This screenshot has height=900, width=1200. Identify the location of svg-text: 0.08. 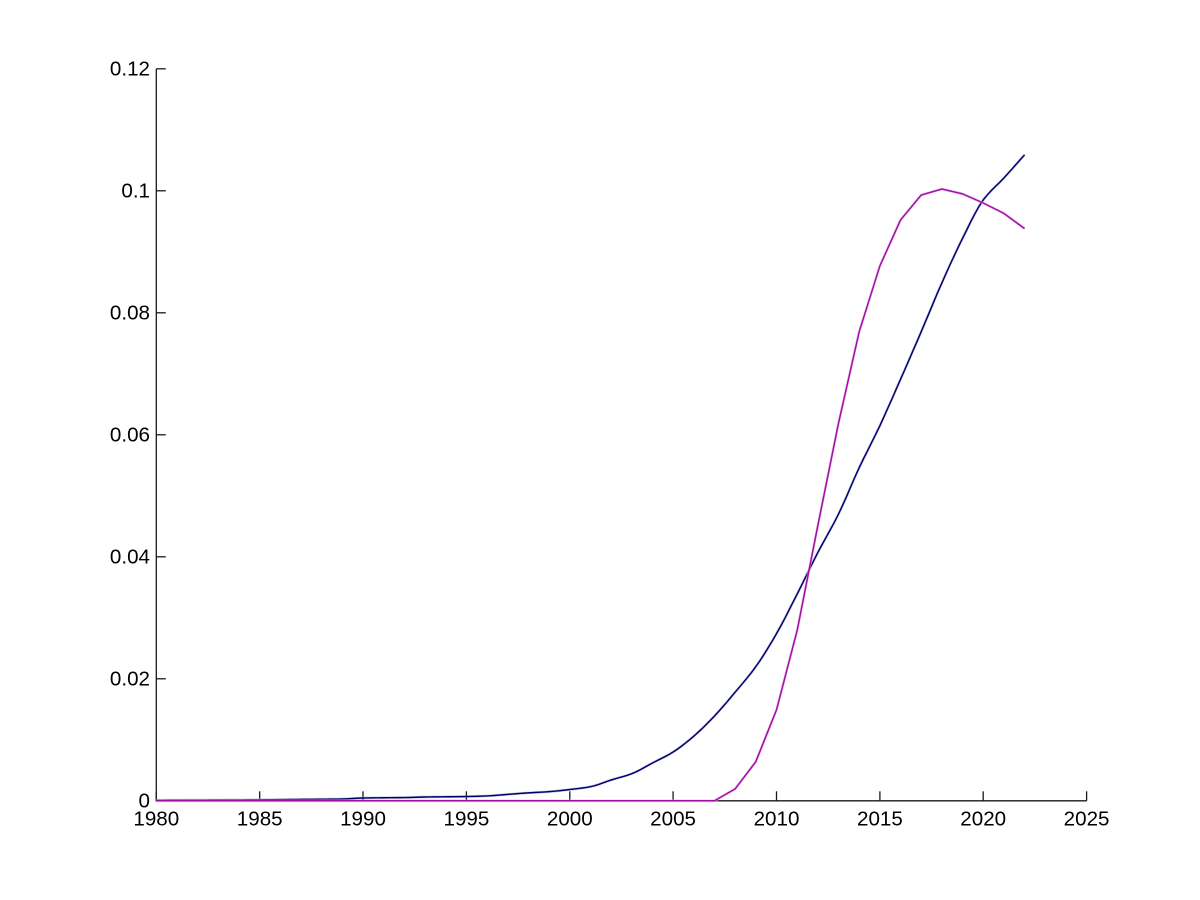
(130, 313).